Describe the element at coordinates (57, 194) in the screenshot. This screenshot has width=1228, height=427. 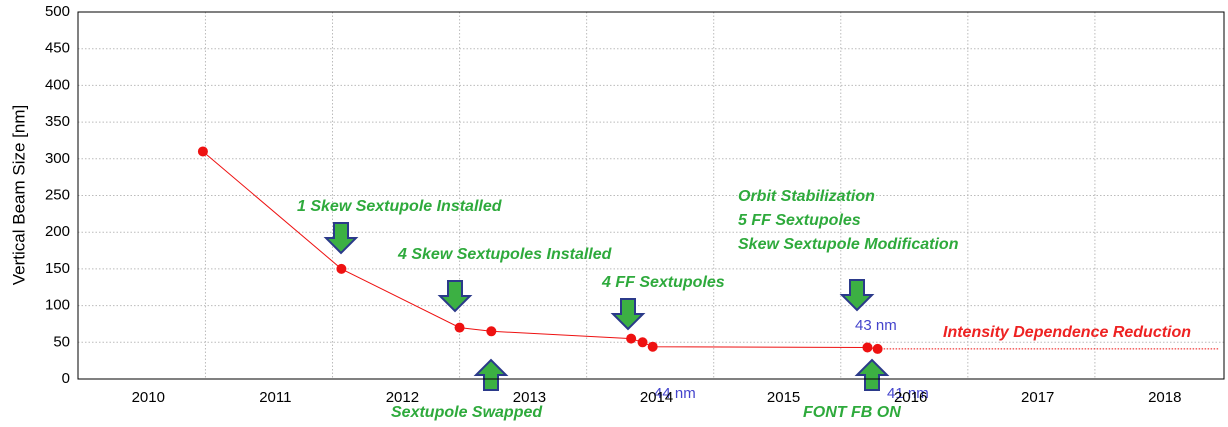
I see `y-tick-label: 250` at that location.